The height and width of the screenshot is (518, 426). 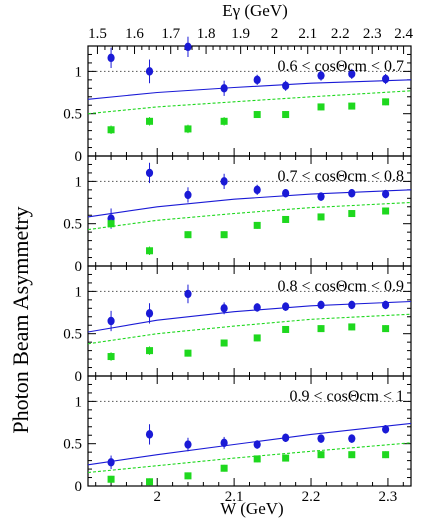 What do you see at coordinates (157, 497) in the screenshot?
I see `bottom-tick-label: 2` at bounding box center [157, 497].